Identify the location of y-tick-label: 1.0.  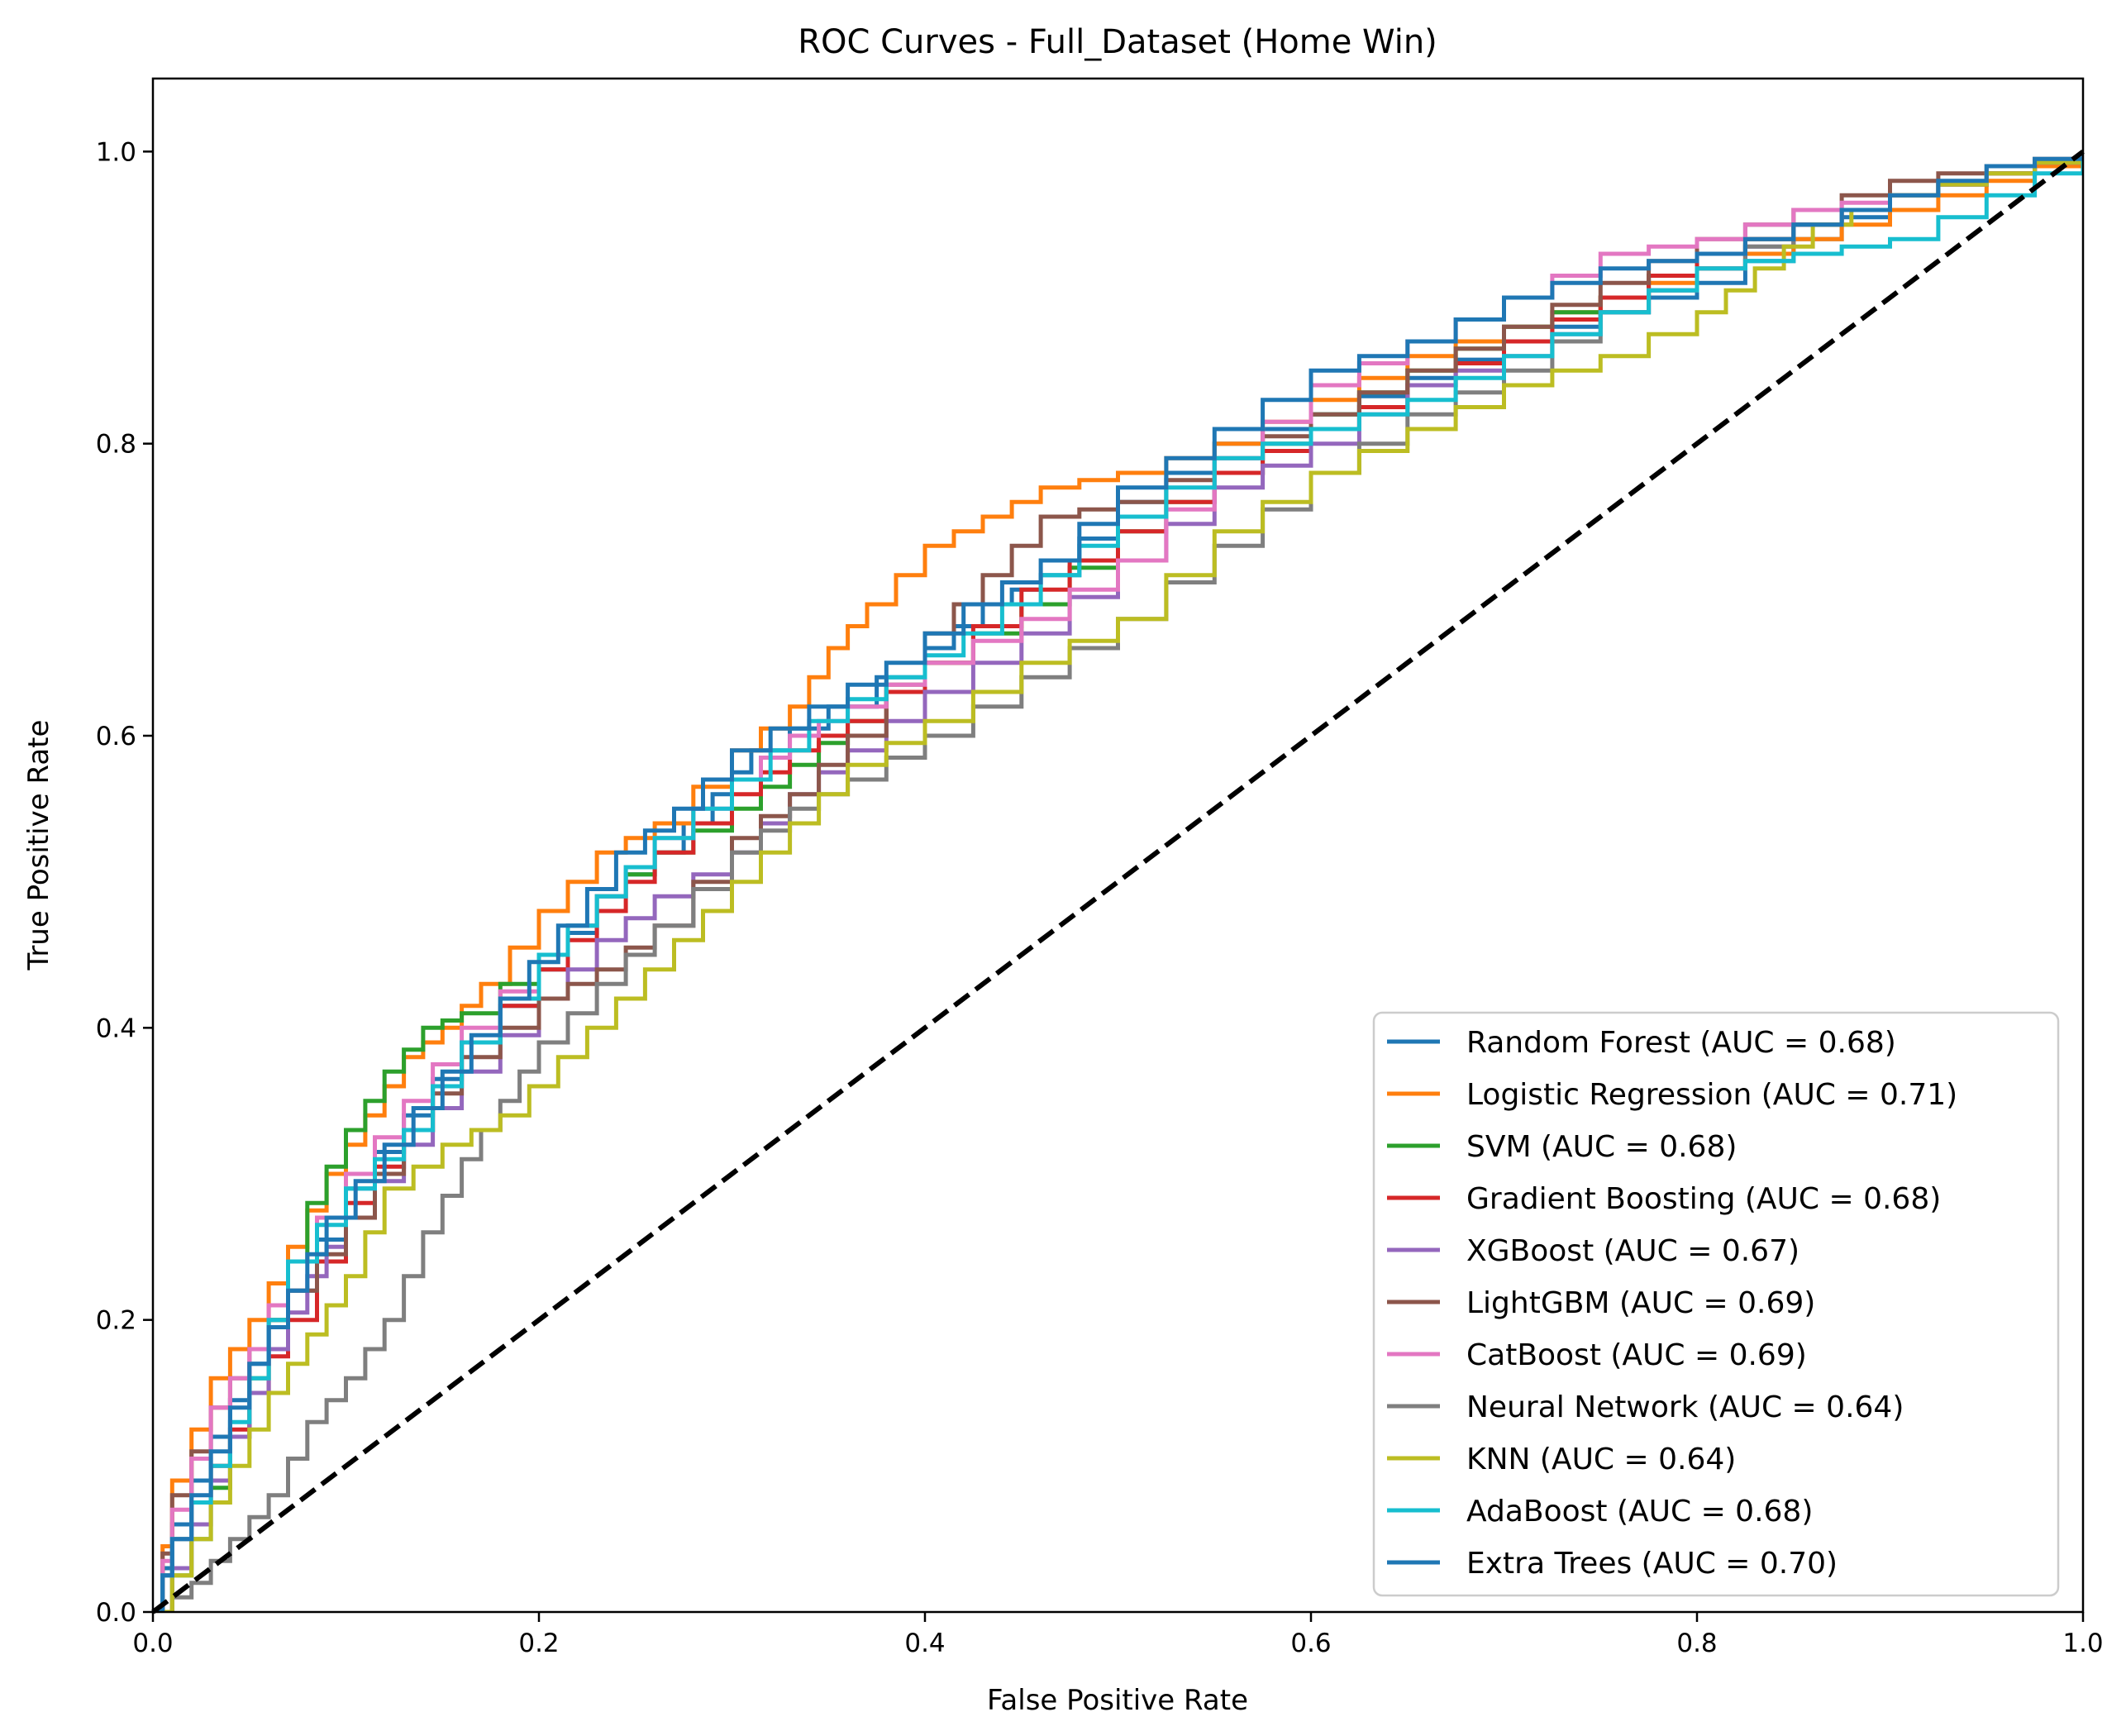
(116, 152).